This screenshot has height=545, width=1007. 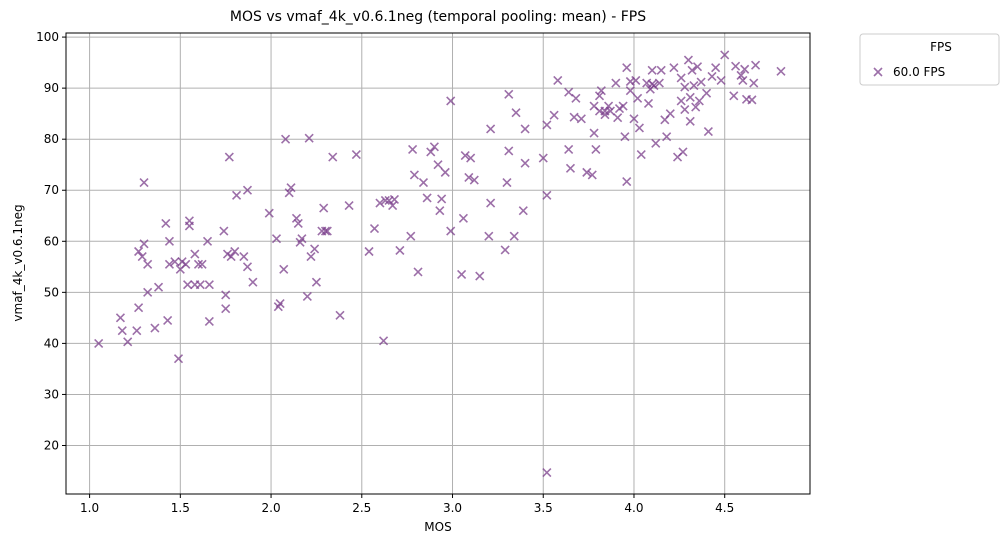 I want to click on y-tick-label: 30, so click(x=51, y=394).